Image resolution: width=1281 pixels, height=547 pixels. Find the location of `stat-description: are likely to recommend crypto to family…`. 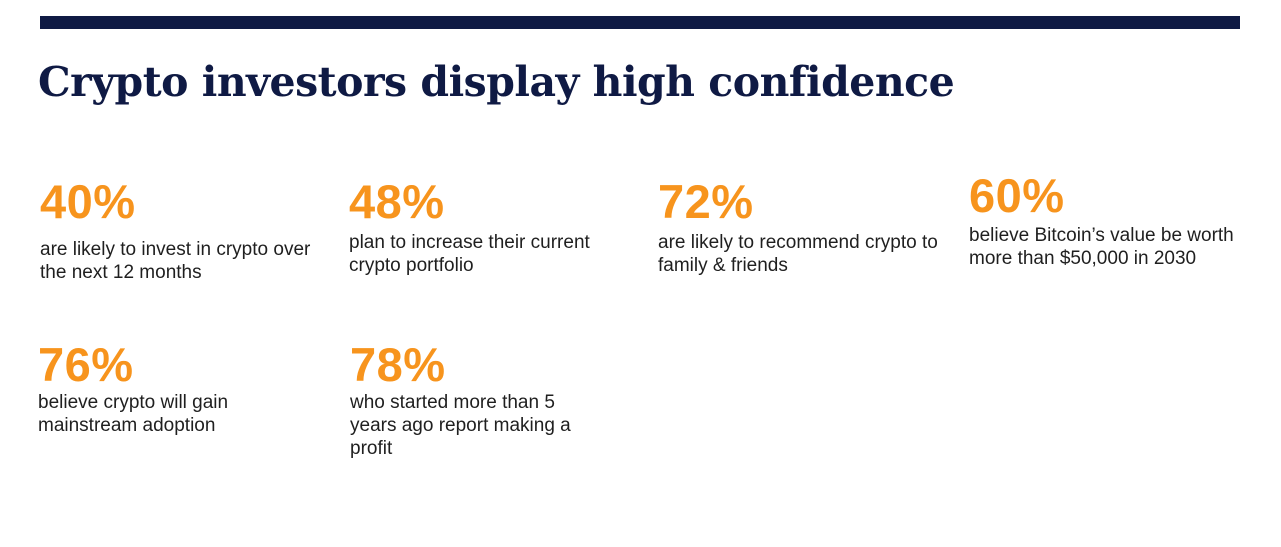

stat-description: are likely to recommend crypto to family… is located at coordinates (798, 254).